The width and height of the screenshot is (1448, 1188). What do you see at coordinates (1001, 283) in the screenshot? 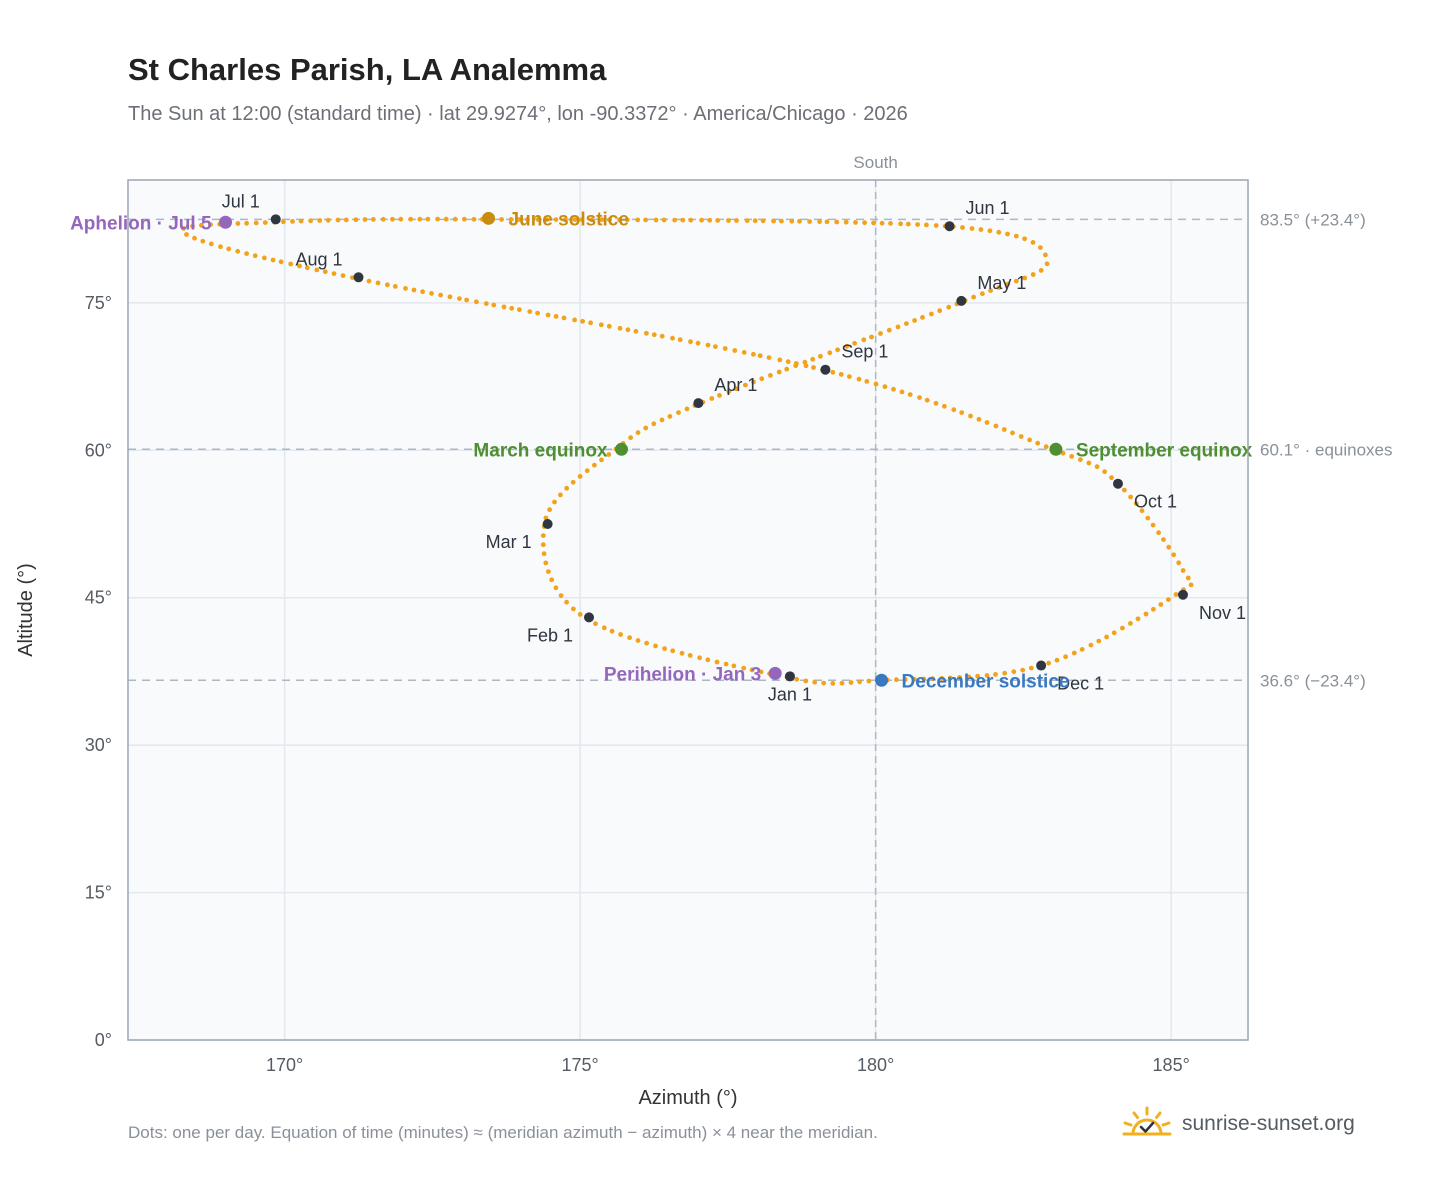
I see `month-label: May 1` at bounding box center [1001, 283].